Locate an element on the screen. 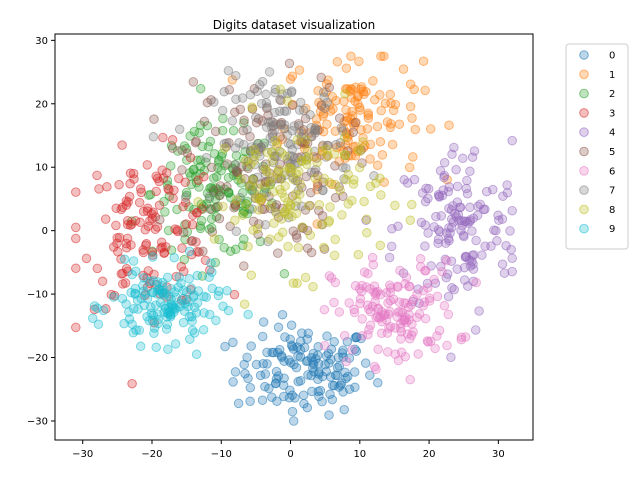  chart-title: Digits dataset visualization is located at coordinates (294, 25).